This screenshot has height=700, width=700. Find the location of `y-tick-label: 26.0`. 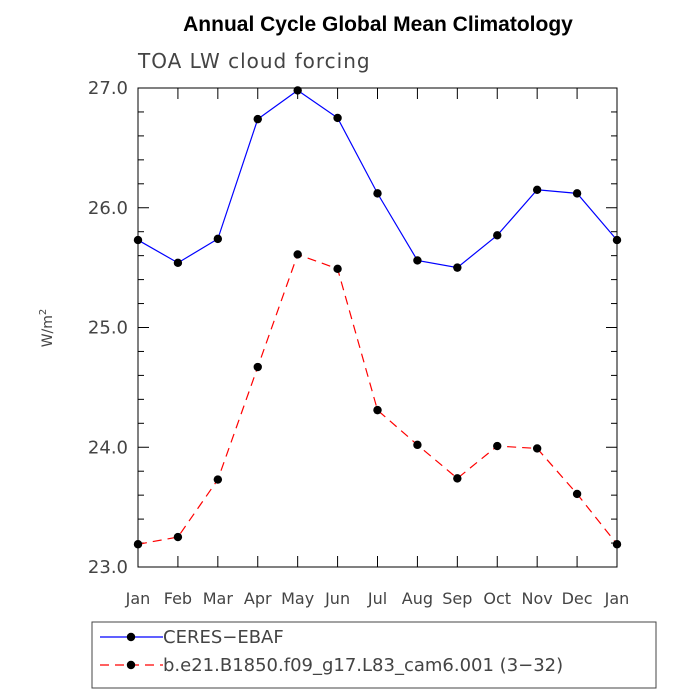

y-tick-label: 26.0 is located at coordinates (108, 208).